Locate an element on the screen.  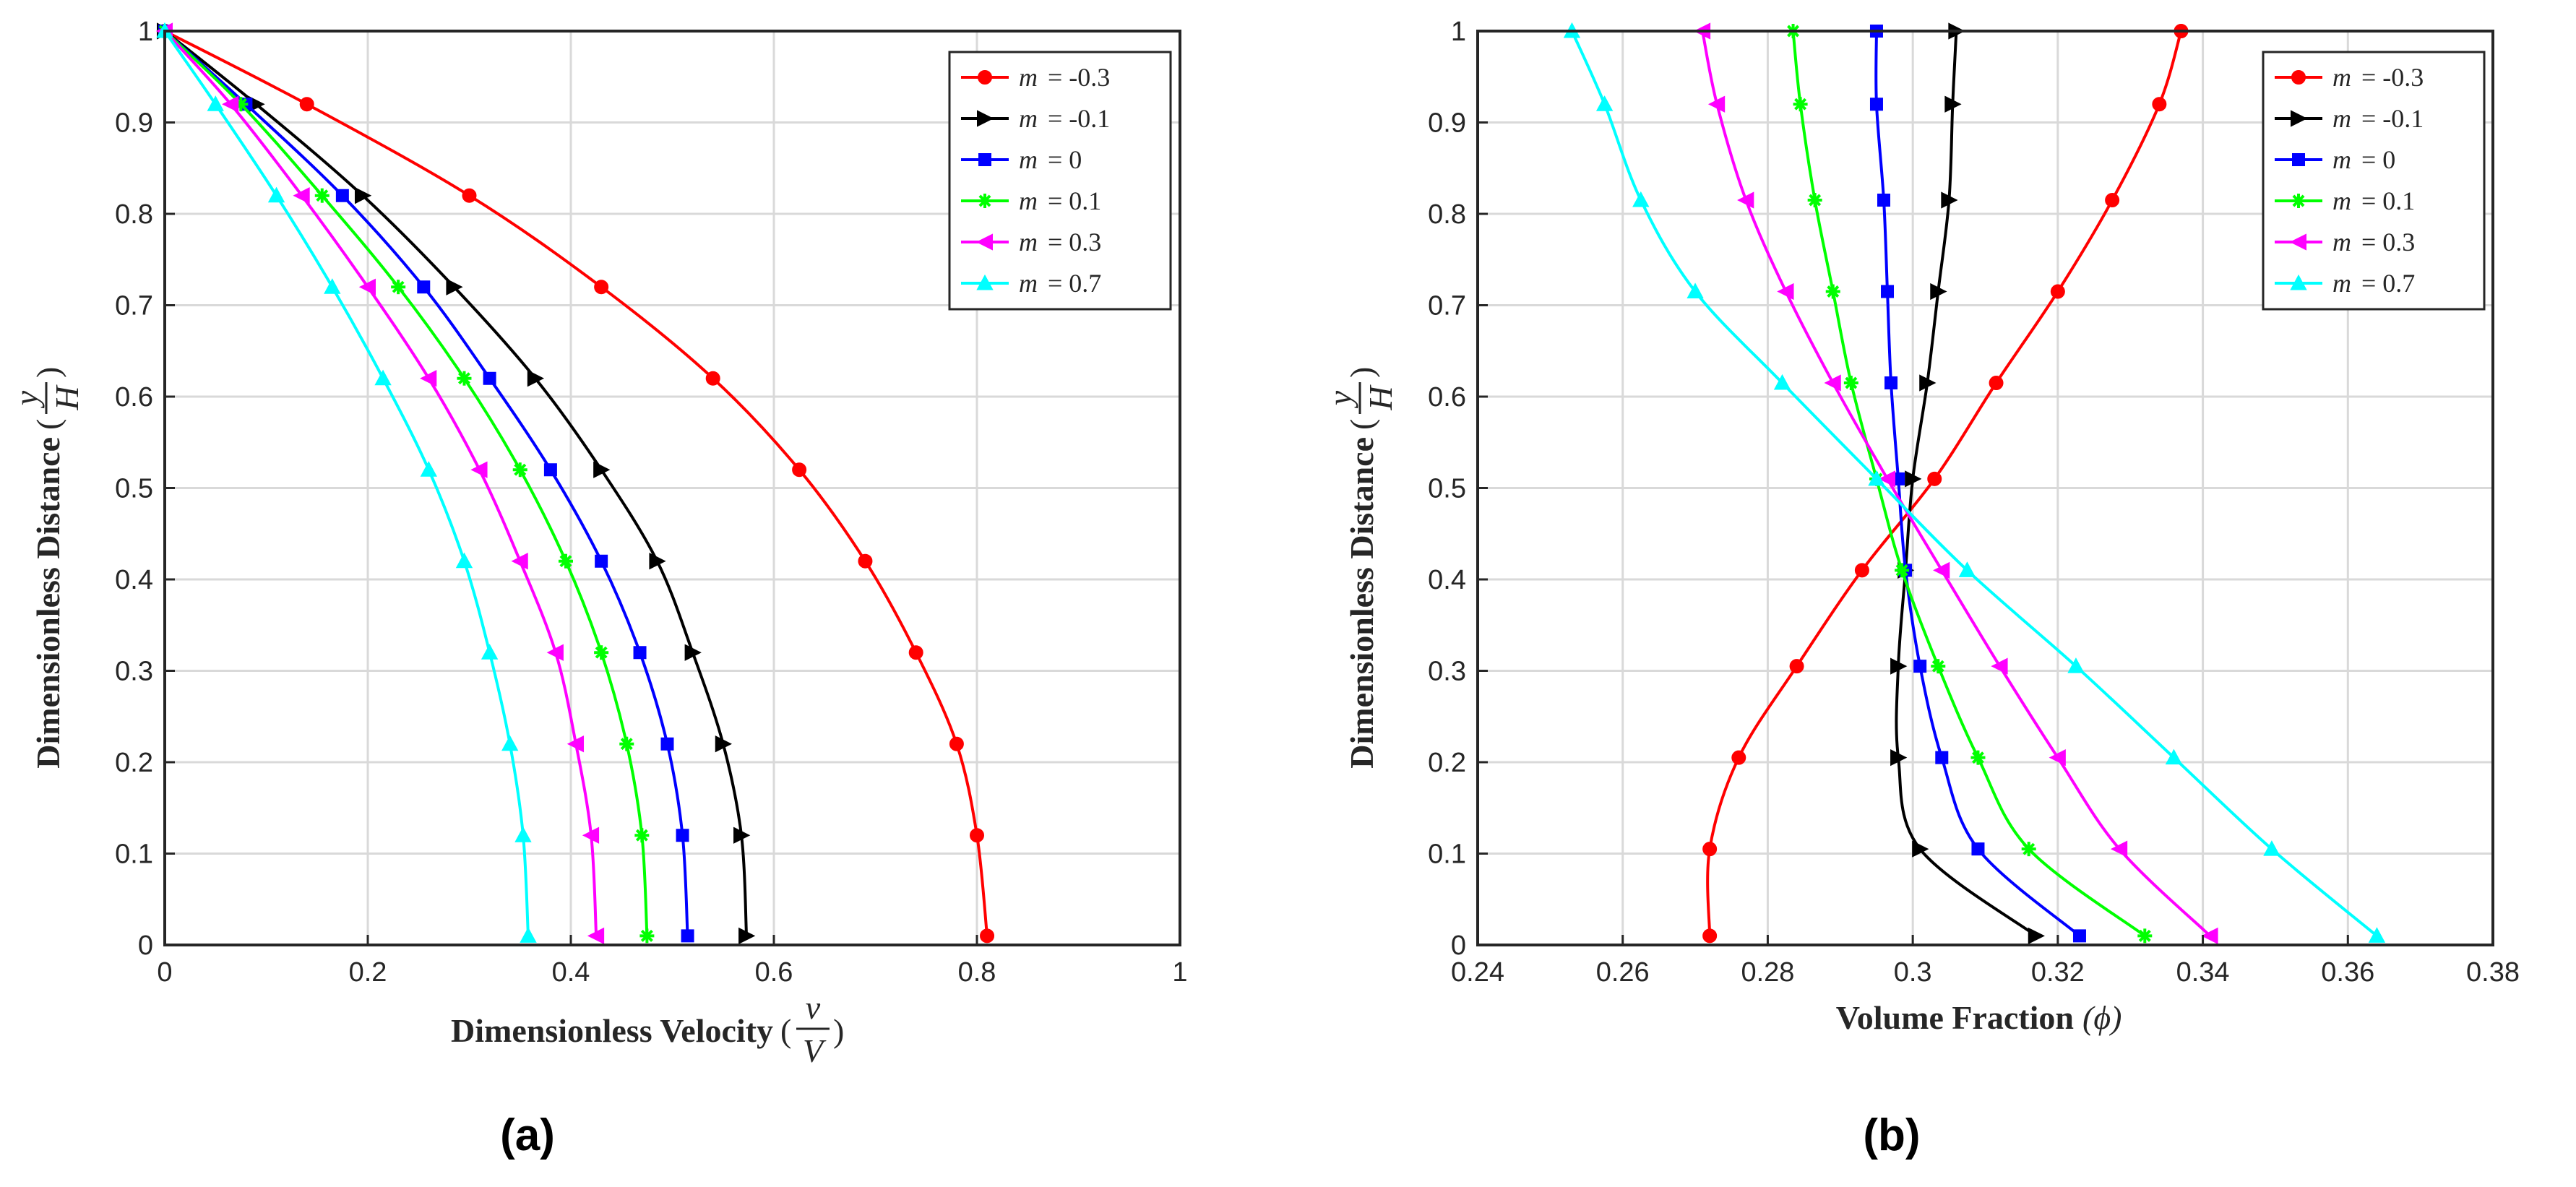
y-tick-label: 0.1 is located at coordinates (134, 854).